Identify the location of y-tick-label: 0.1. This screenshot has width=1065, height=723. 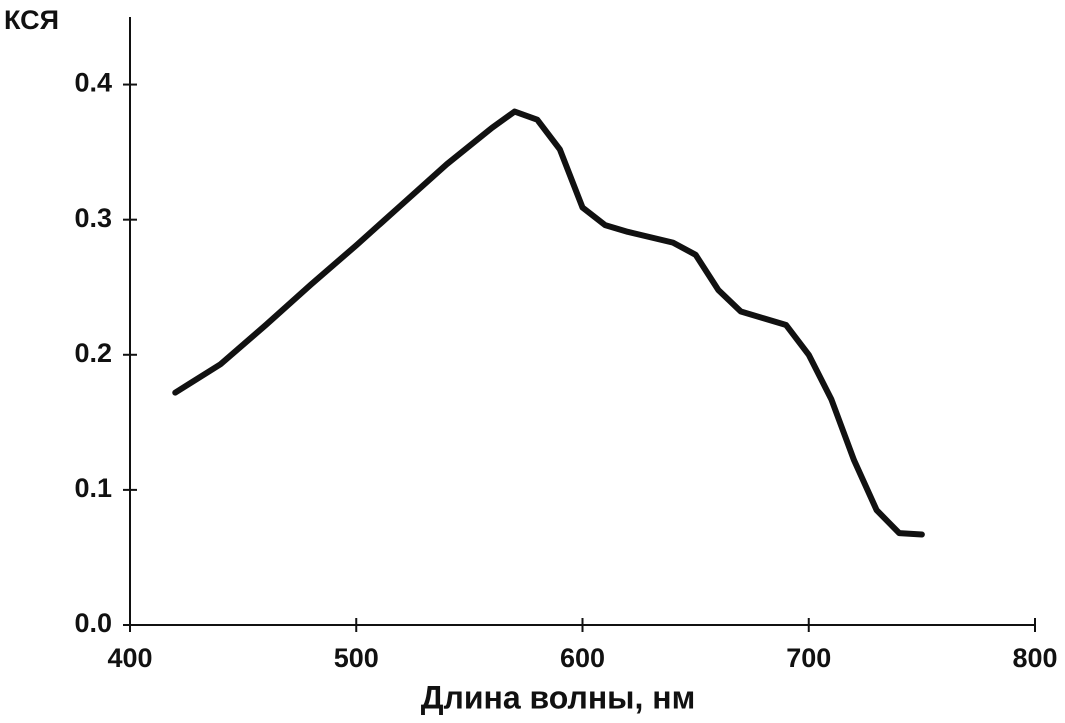
(93, 488).